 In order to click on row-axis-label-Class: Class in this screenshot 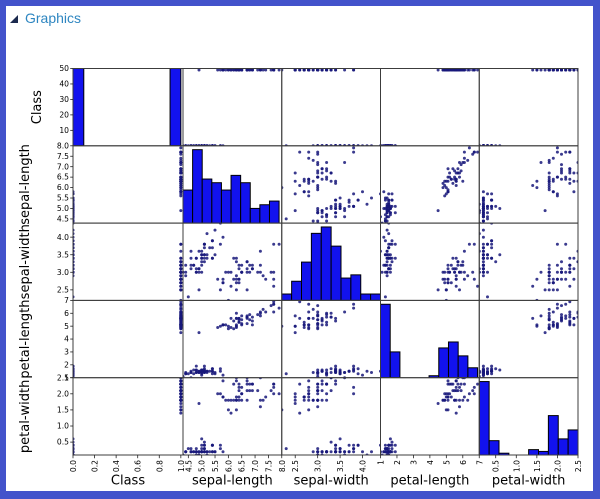, I will do `click(37, 107)`.